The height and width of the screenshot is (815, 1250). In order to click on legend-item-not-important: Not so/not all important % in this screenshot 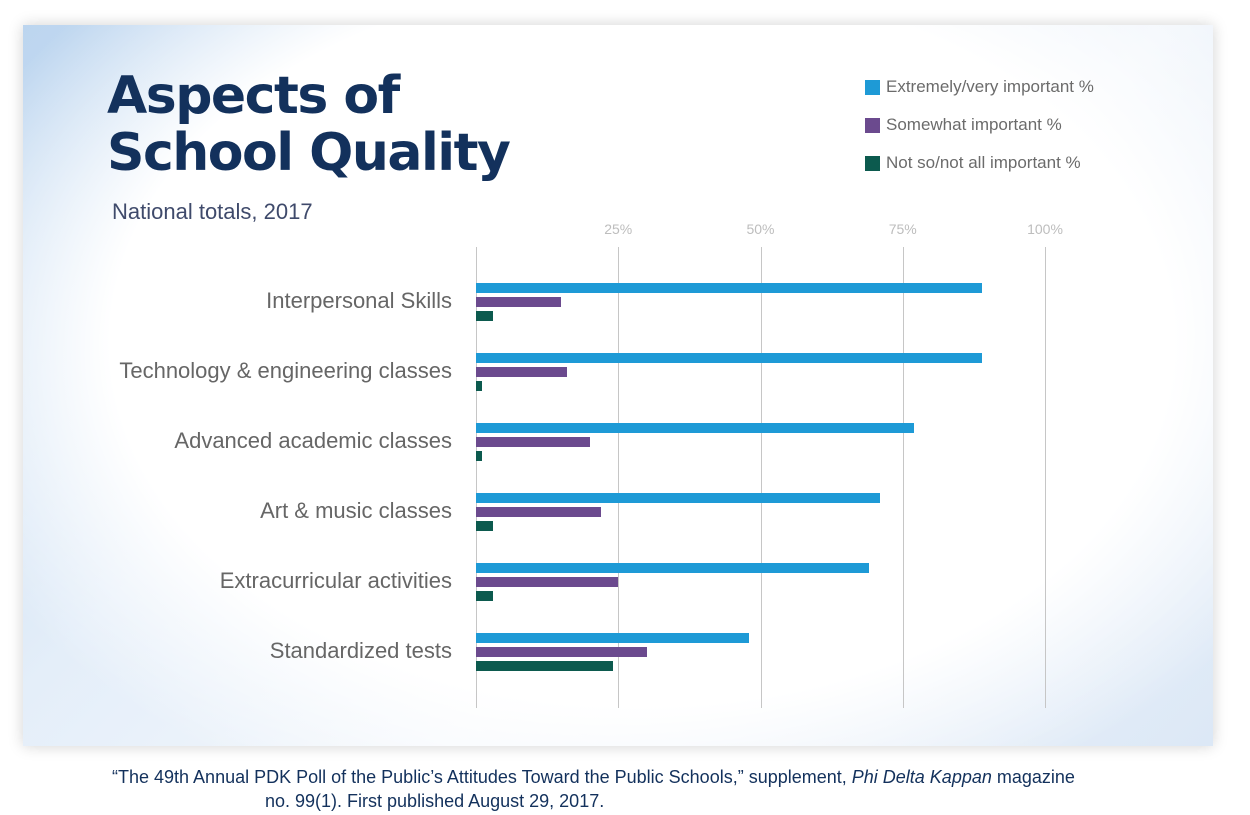, I will do `click(979, 163)`.